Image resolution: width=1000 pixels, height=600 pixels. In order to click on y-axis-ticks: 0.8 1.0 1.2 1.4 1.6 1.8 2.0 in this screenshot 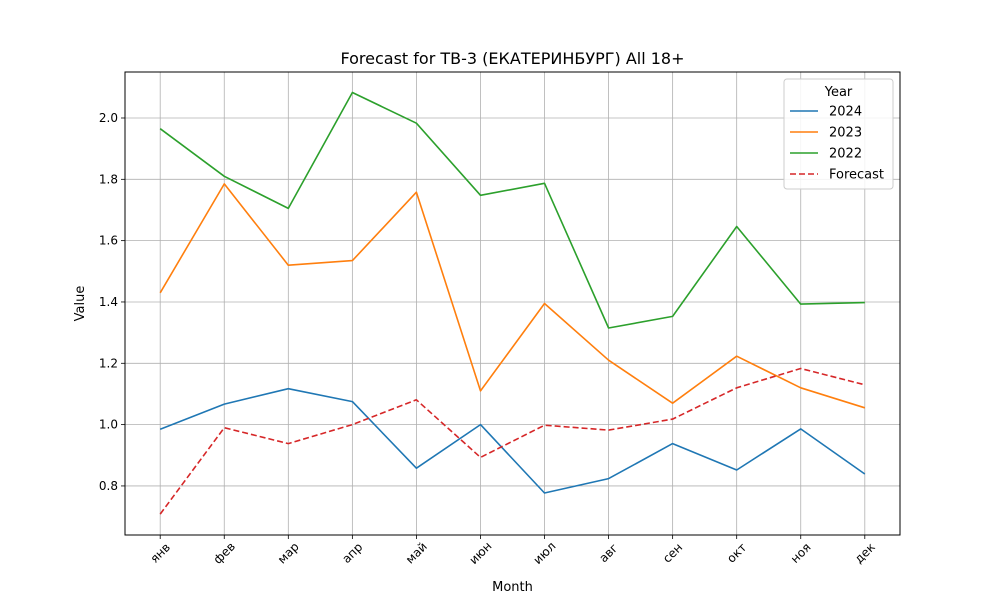, I will do `click(112, 302)`.